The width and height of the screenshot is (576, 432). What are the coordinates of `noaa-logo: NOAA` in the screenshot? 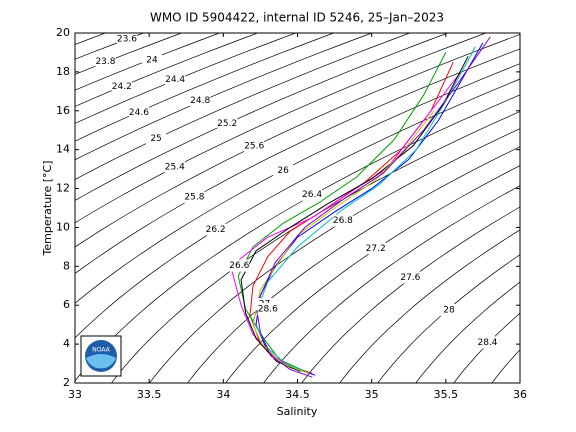 It's located at (101, 356).